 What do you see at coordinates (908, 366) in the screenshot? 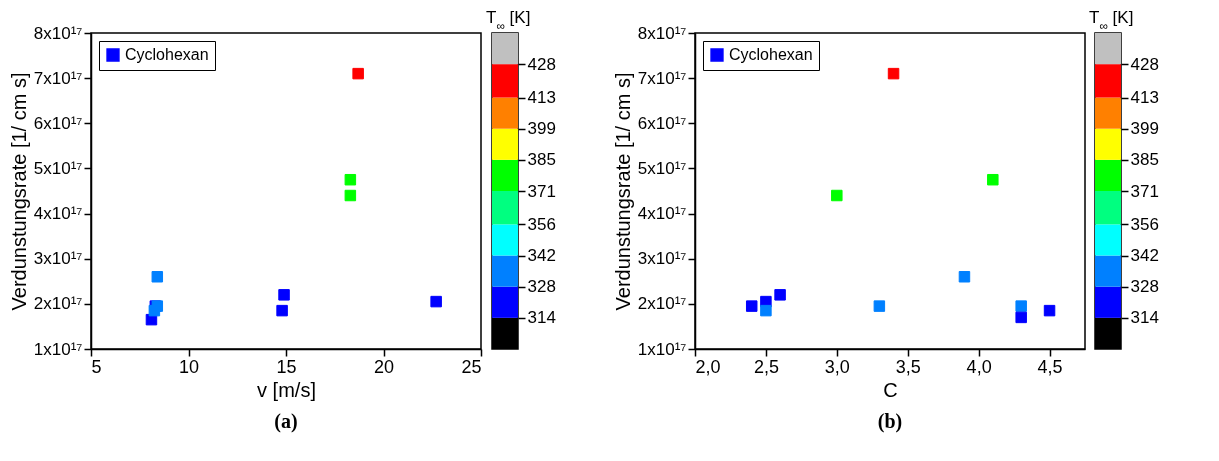
I see `x-tick-label: 3,5` at bounding box center [908, 366].